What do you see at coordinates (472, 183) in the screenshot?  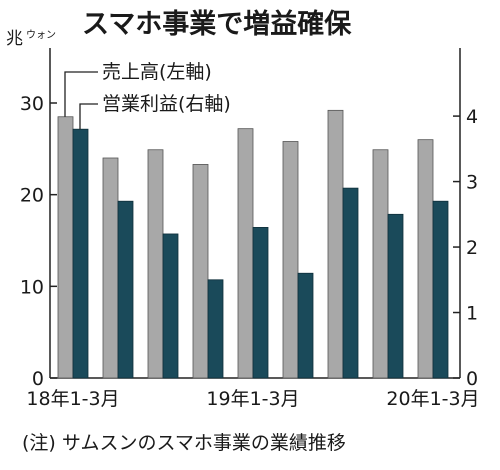 I see `y-right-tick-label: 3` at bounding box center [472, 183].